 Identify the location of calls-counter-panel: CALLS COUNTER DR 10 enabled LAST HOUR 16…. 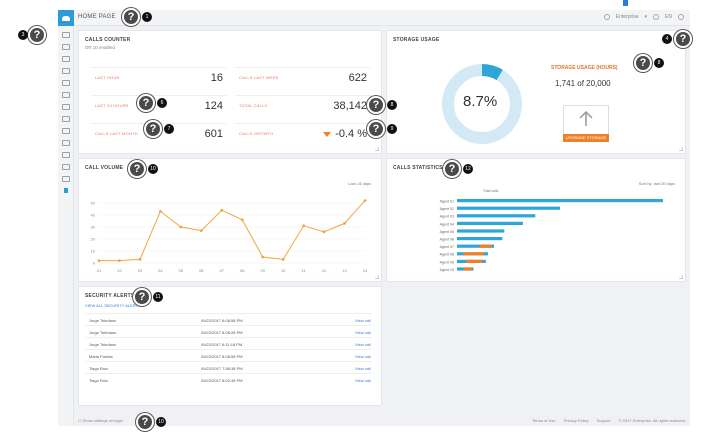
(230, 92).